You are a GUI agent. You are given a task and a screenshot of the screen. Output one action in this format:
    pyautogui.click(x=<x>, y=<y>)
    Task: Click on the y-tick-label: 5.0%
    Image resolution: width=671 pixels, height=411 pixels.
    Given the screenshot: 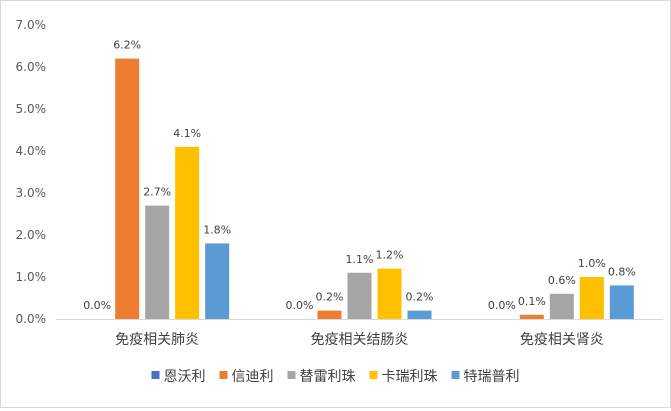 What is the action you would take?
    pyautogui.click(x=31, y=109)
    